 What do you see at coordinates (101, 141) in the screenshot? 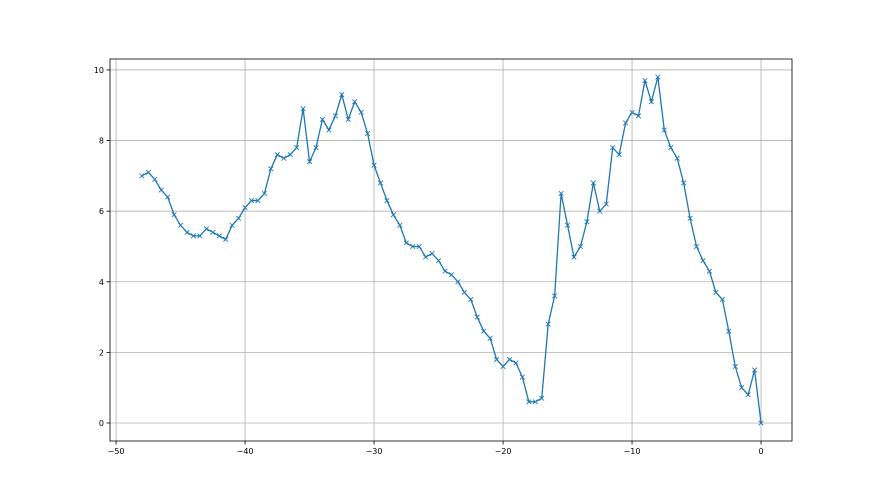
I see `y-tick-label: 8` at bounding box center [101, 141].